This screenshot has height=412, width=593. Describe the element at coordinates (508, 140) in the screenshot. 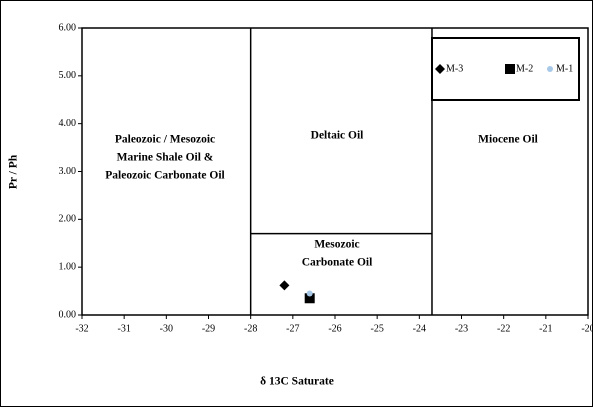

I see `region-label: Miocene Oil` at that location.